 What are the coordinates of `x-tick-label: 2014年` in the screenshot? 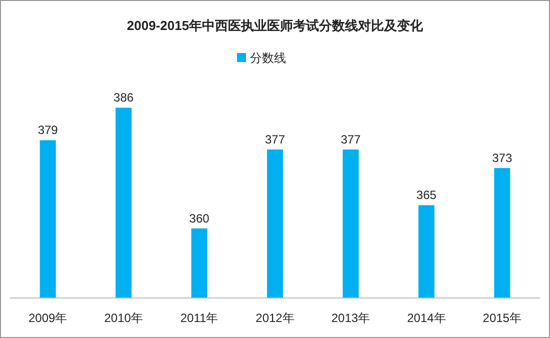 It's located at (426, 318).